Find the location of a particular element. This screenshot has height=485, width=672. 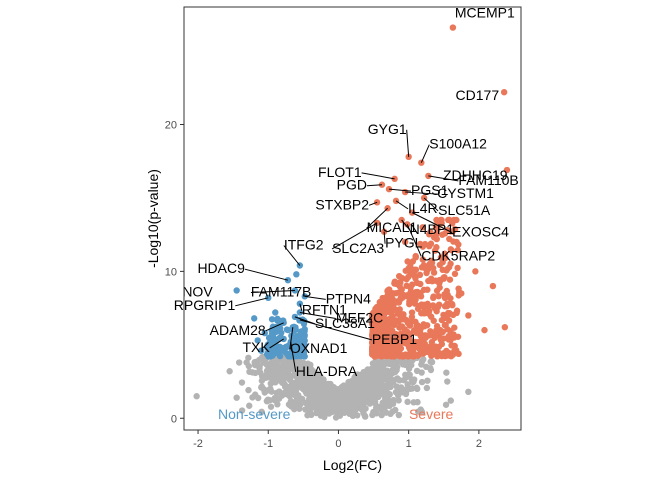

gene-label: NOV is located at coordinates (197, 291).